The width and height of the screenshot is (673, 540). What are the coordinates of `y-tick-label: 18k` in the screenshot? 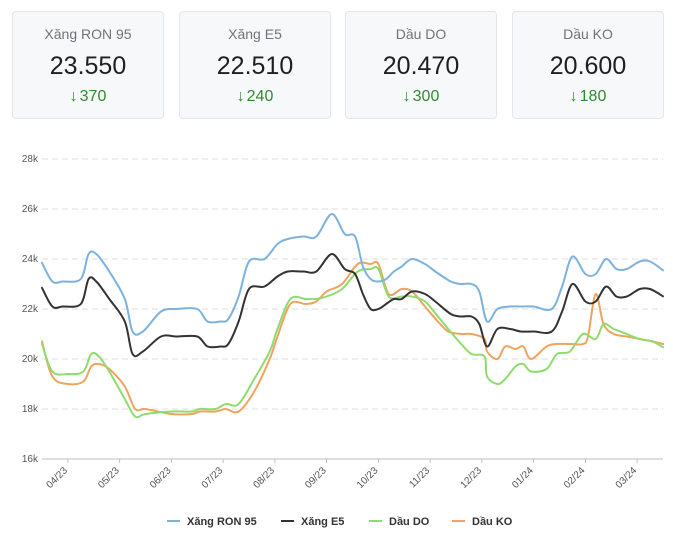 It's located at (30, 409).